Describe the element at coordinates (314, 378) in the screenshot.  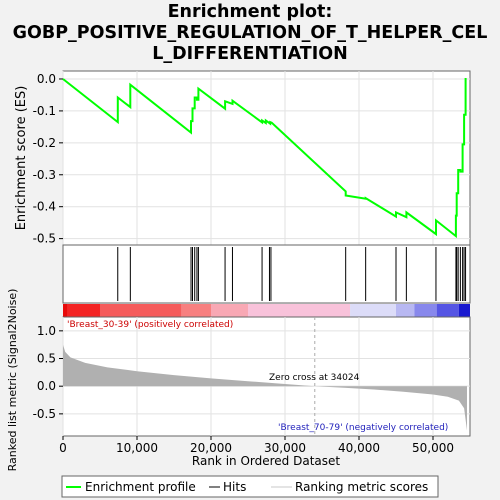
I see `zero-cross-label: Zero cross at 34024` at that location.